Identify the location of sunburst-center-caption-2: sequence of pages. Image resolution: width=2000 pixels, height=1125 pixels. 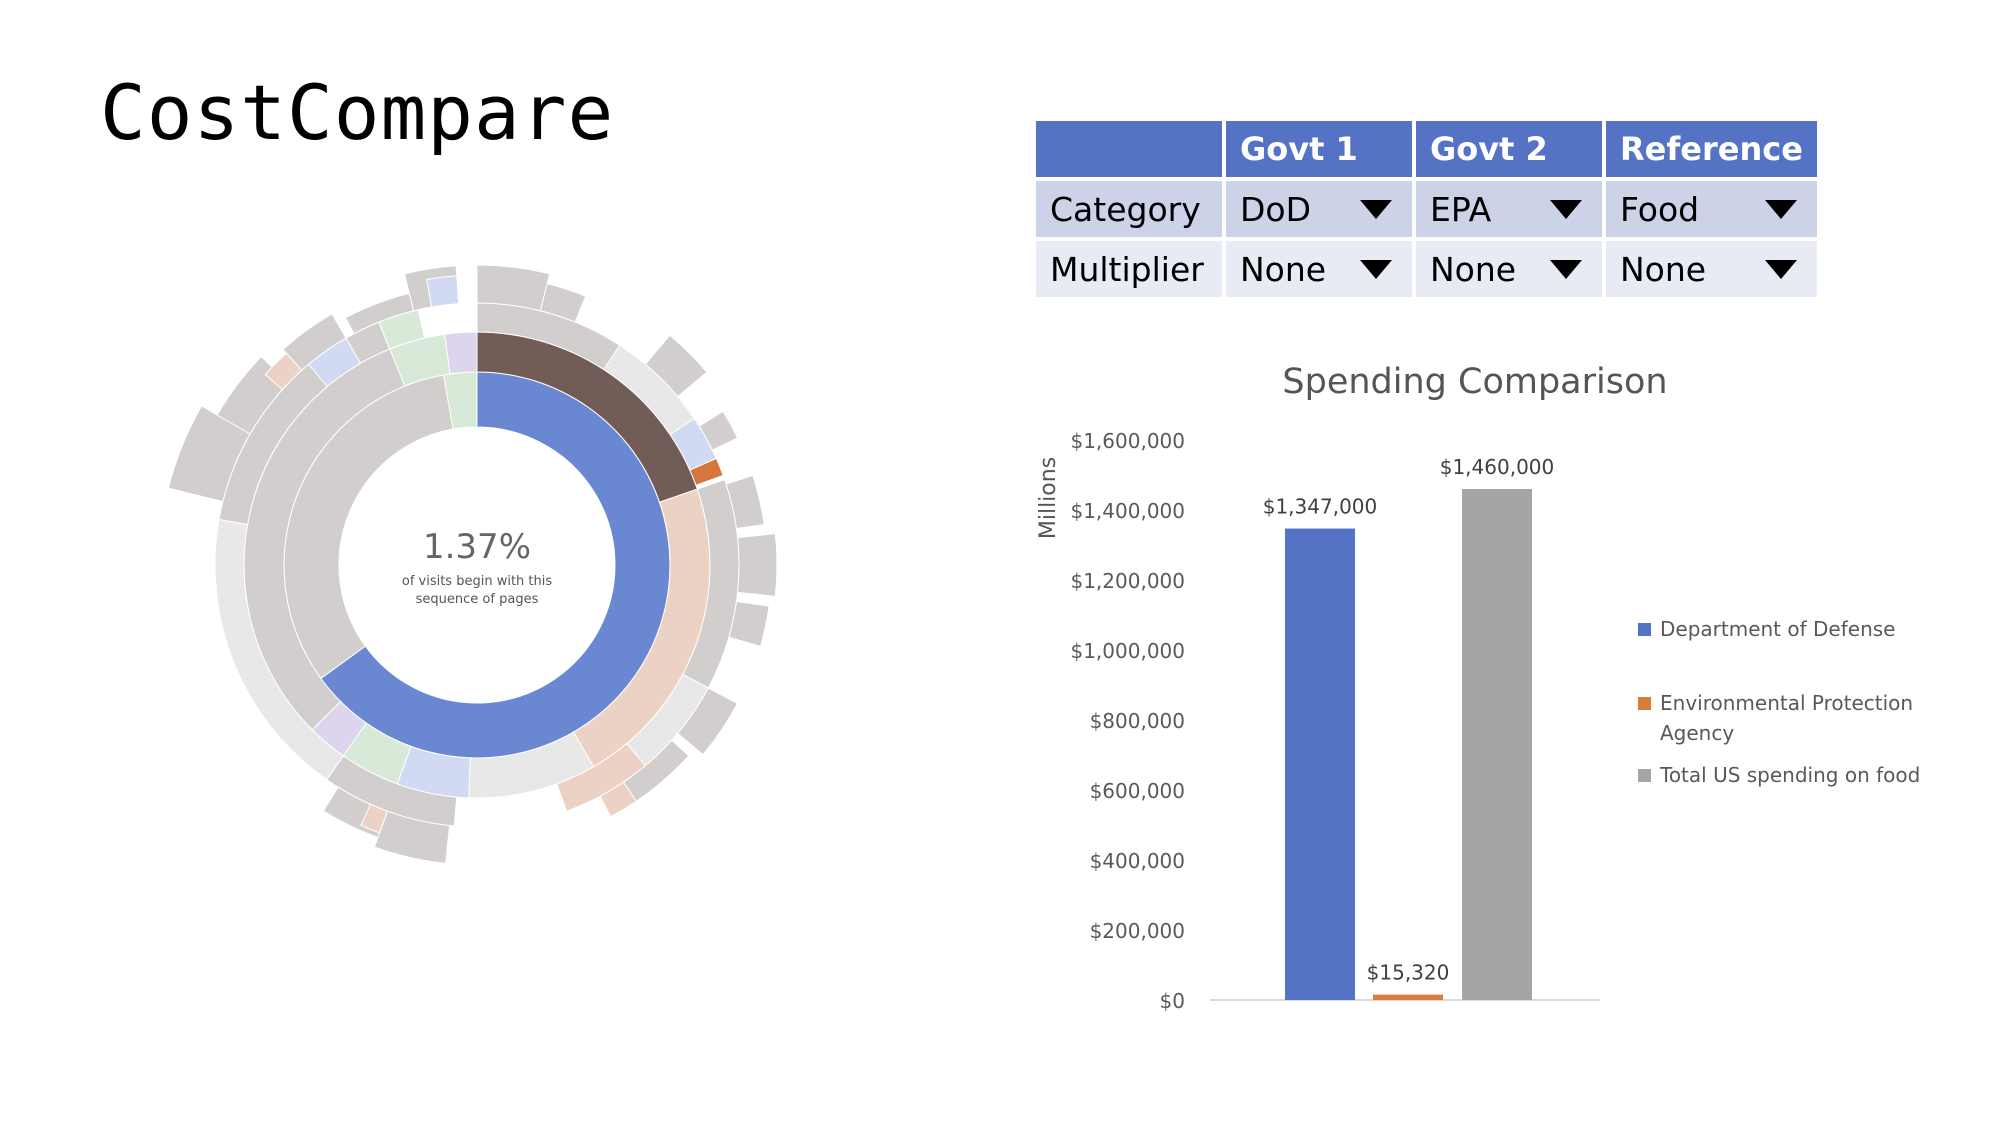
(477, 599).